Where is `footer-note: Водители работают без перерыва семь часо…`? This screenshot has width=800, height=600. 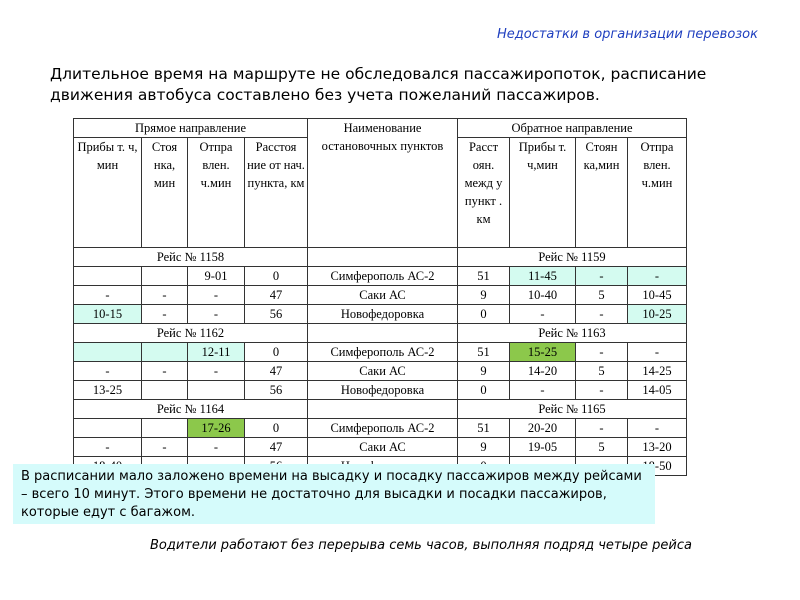
footer-note: Водители работают без перерыва семь часо… is located at coordinates (421, 545).